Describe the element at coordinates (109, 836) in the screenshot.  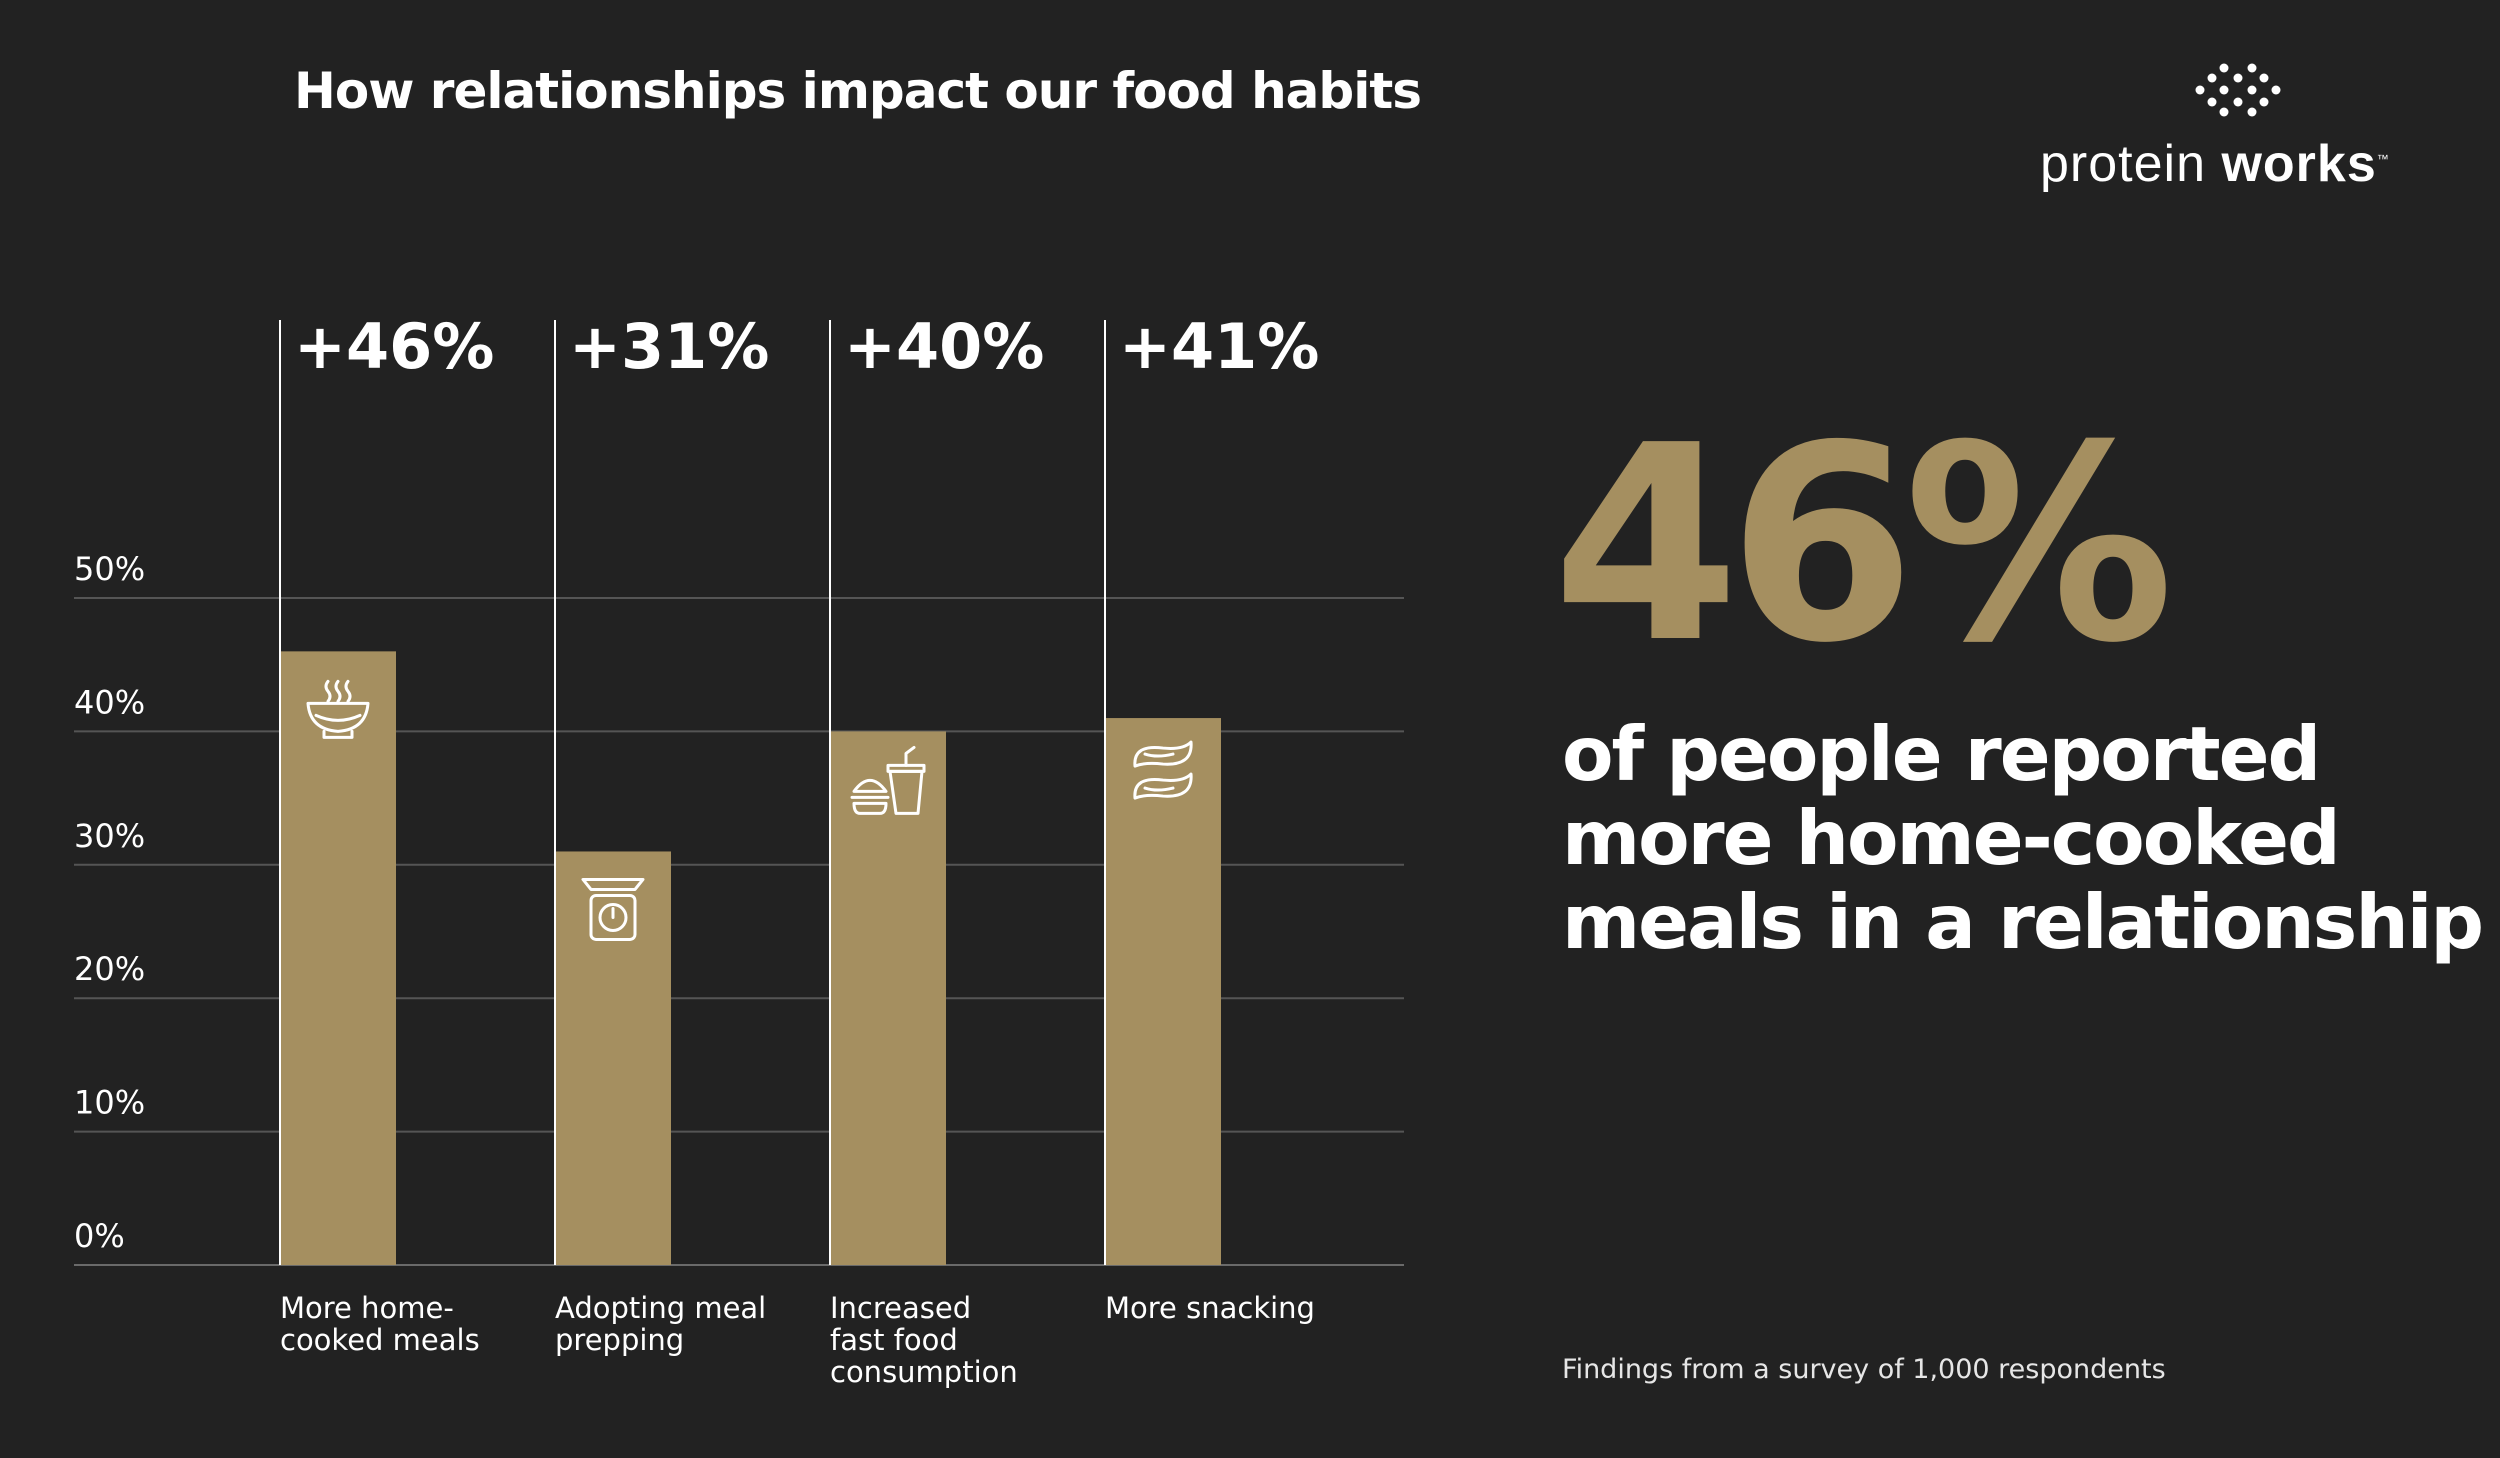
I see `y-tick-label: 30%` at that location.